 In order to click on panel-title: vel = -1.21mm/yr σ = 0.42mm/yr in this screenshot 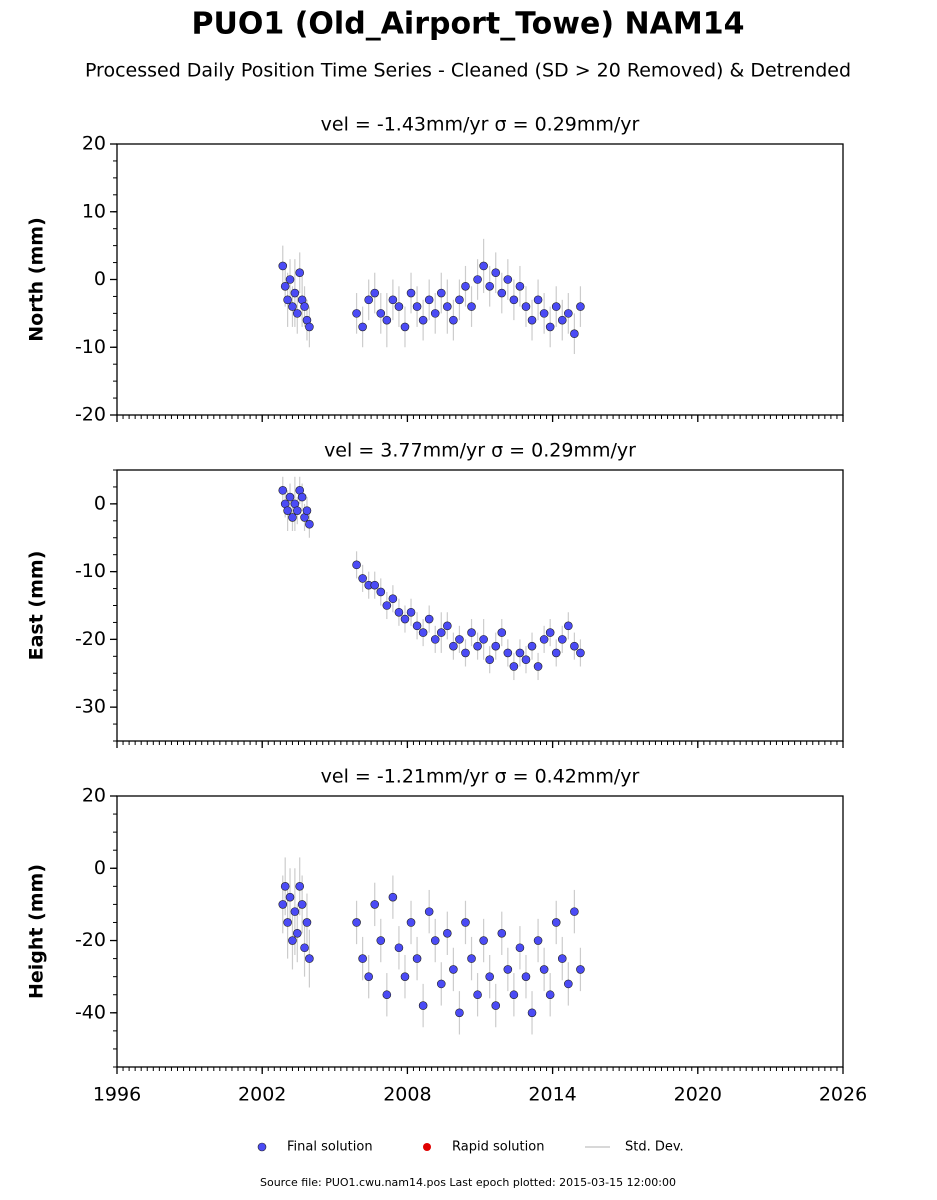, I will do `click(480, 777)`.